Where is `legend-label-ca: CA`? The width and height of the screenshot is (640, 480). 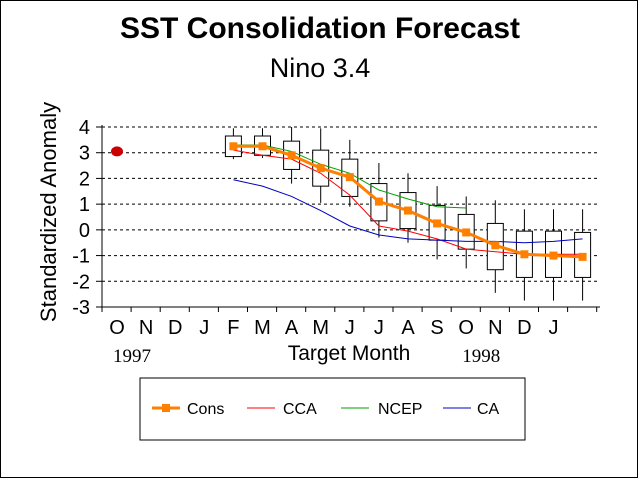 legend-label-ca: CA is located at coordinates (488, 409).